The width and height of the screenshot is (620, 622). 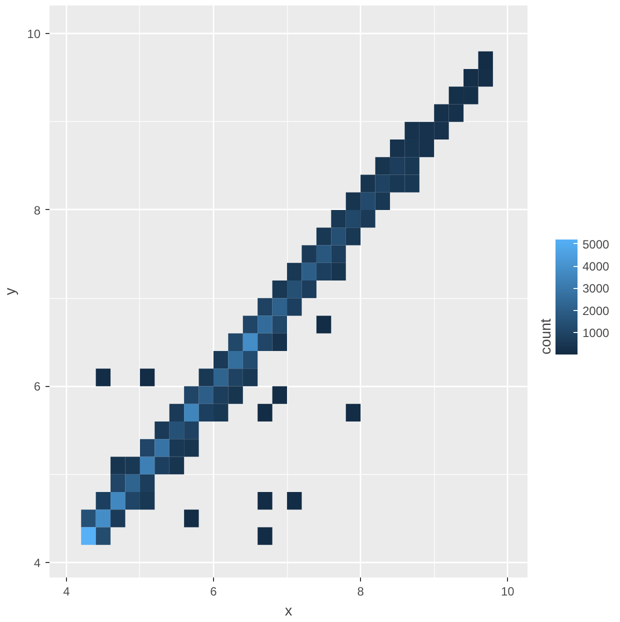 I want to click on color-bar-label: 2000, so click(x=596, y=311).